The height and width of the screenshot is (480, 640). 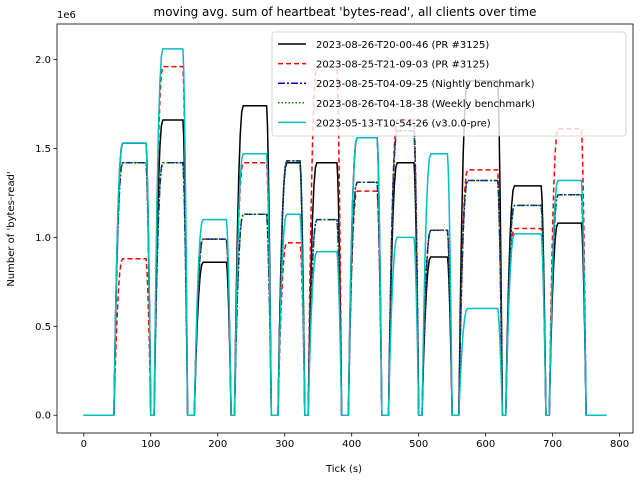 I want to click on y-tick-label: 1.0, so click(x=43, y=238).